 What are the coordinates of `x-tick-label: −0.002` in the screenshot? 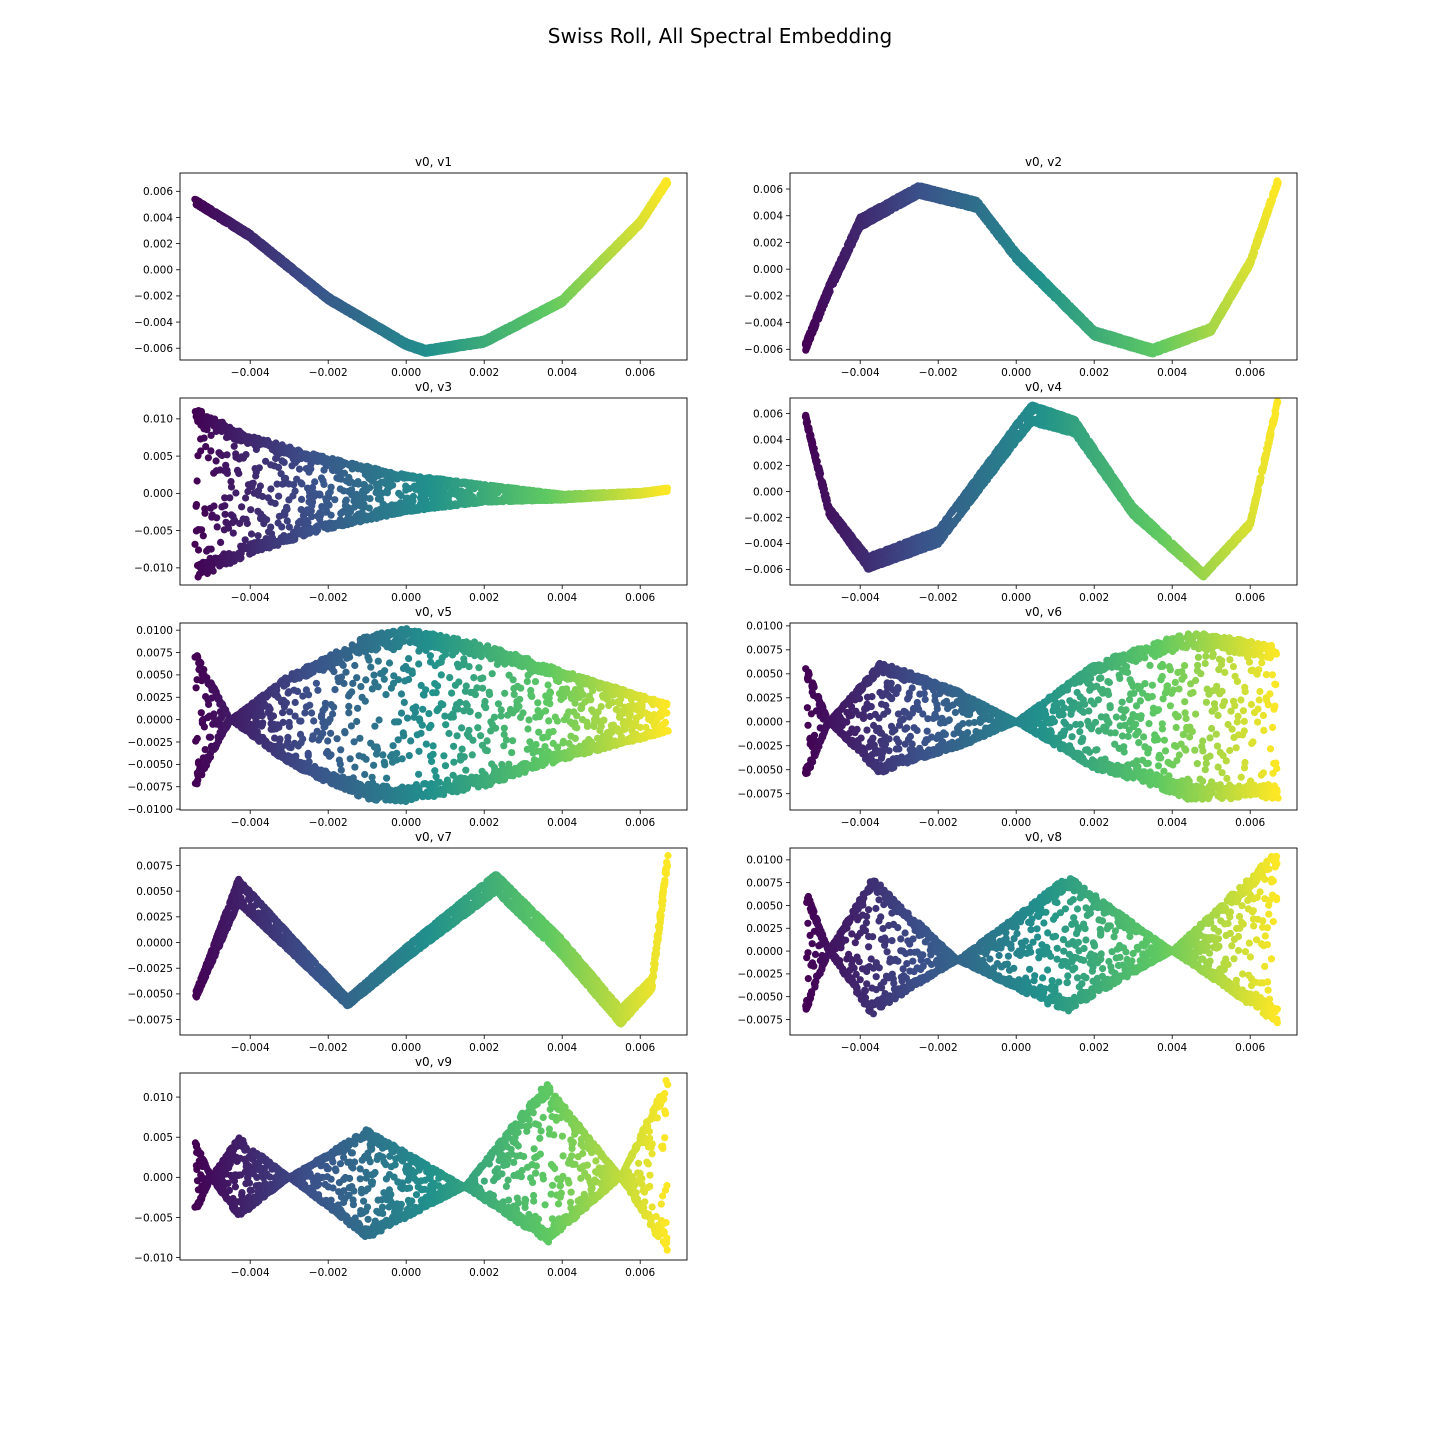 It's located at (328, 373).